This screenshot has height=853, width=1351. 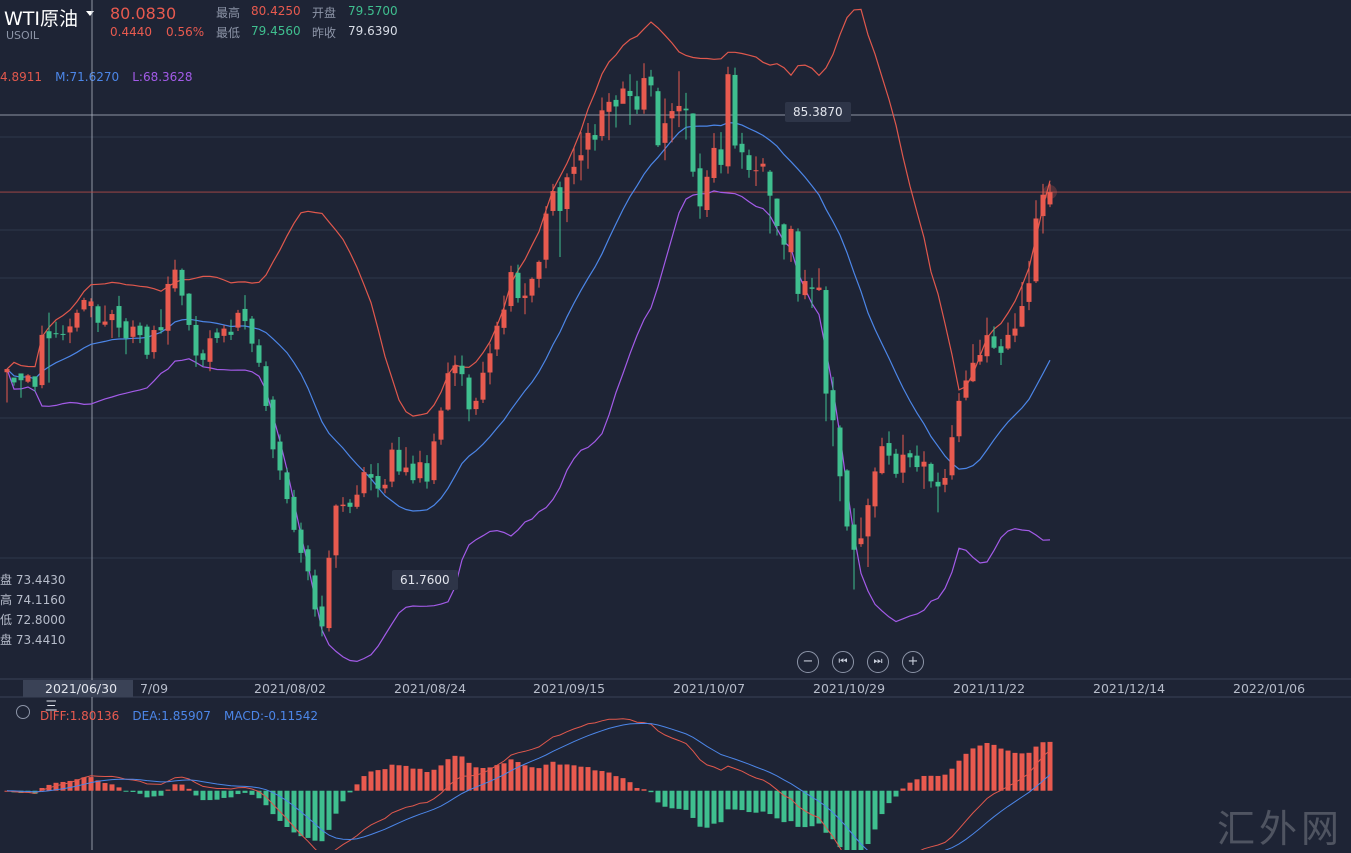 I want to click on boll-legend: 4.8911 M:71.6270 L:68.3628, so click(x=100, y=75).